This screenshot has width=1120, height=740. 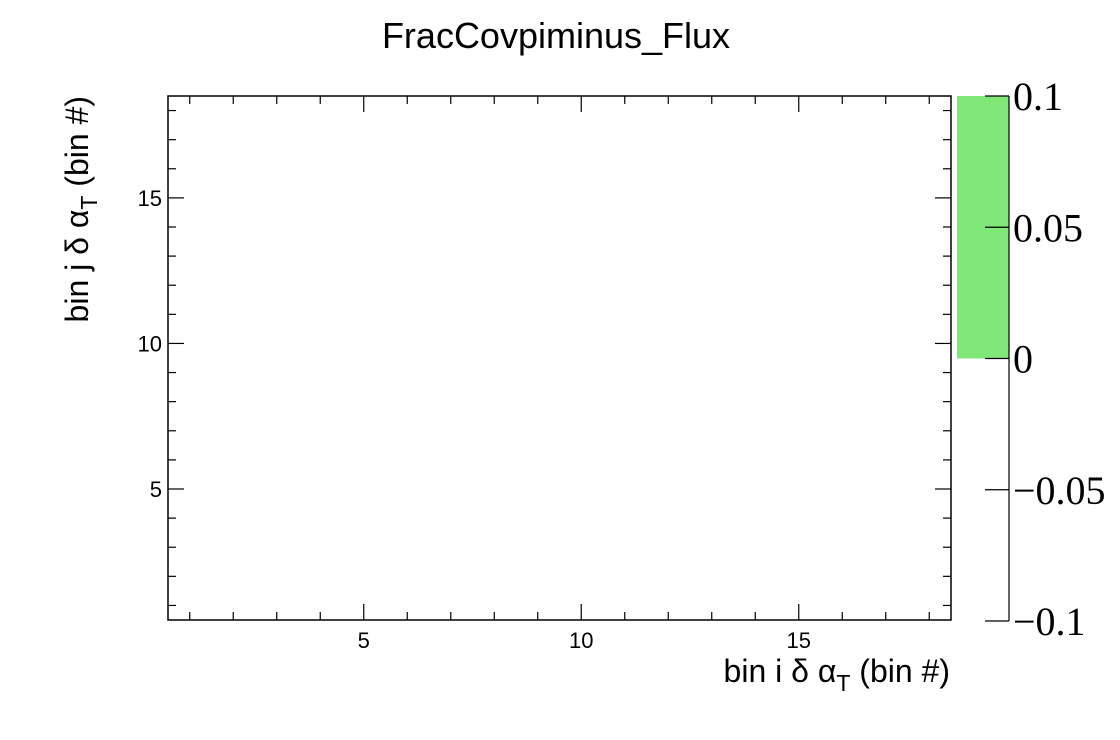 What do you see at coordinates (364, 640) in the screenshot?
I see `x-tick-label: 5` at bounding box center [364, 640].